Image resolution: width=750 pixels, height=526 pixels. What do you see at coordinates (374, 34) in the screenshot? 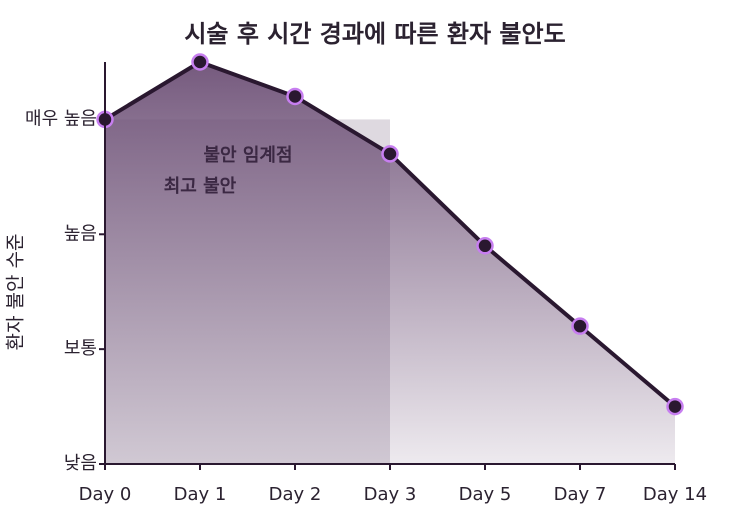
I see `chart-title: 시술 후 시간 경과에 따른 환자 불안도` at bounding box center [374, 34].